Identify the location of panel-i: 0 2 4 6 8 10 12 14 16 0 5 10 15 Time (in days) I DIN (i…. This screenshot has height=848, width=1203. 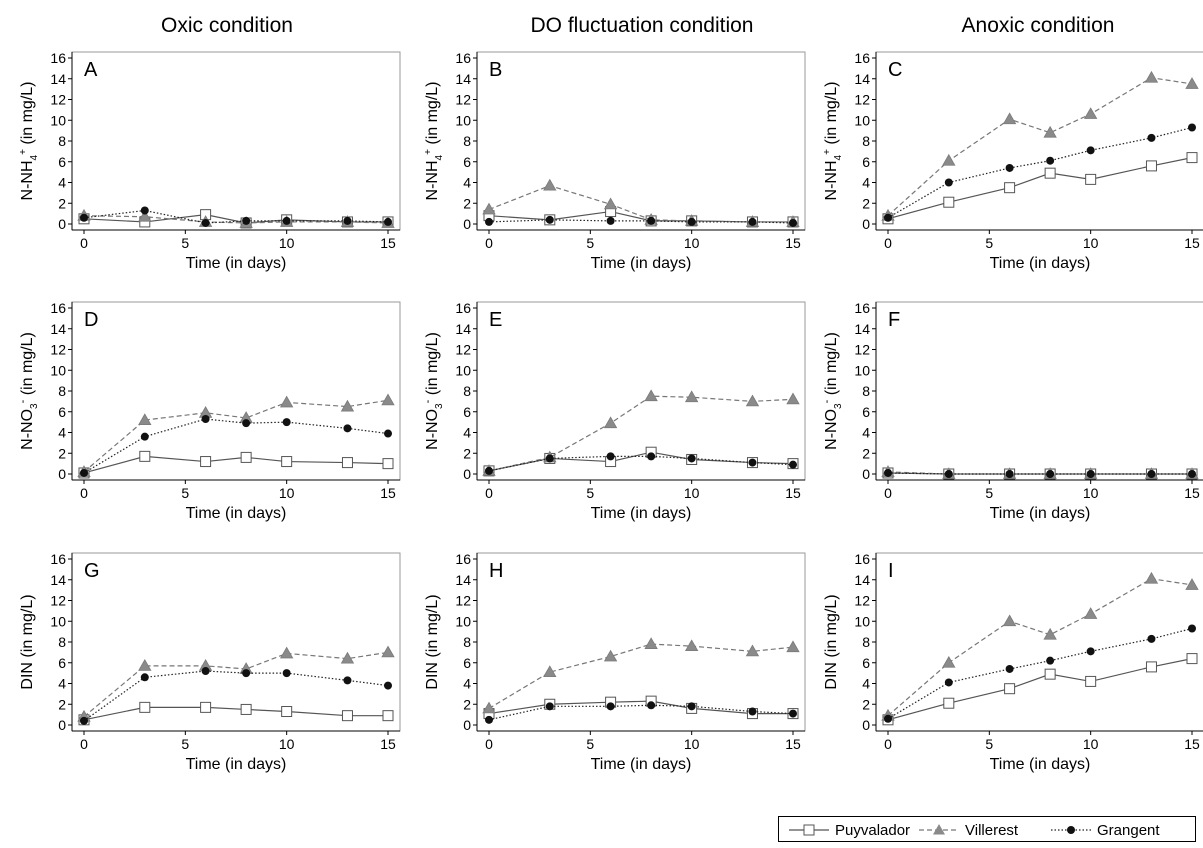
(1013, 662).